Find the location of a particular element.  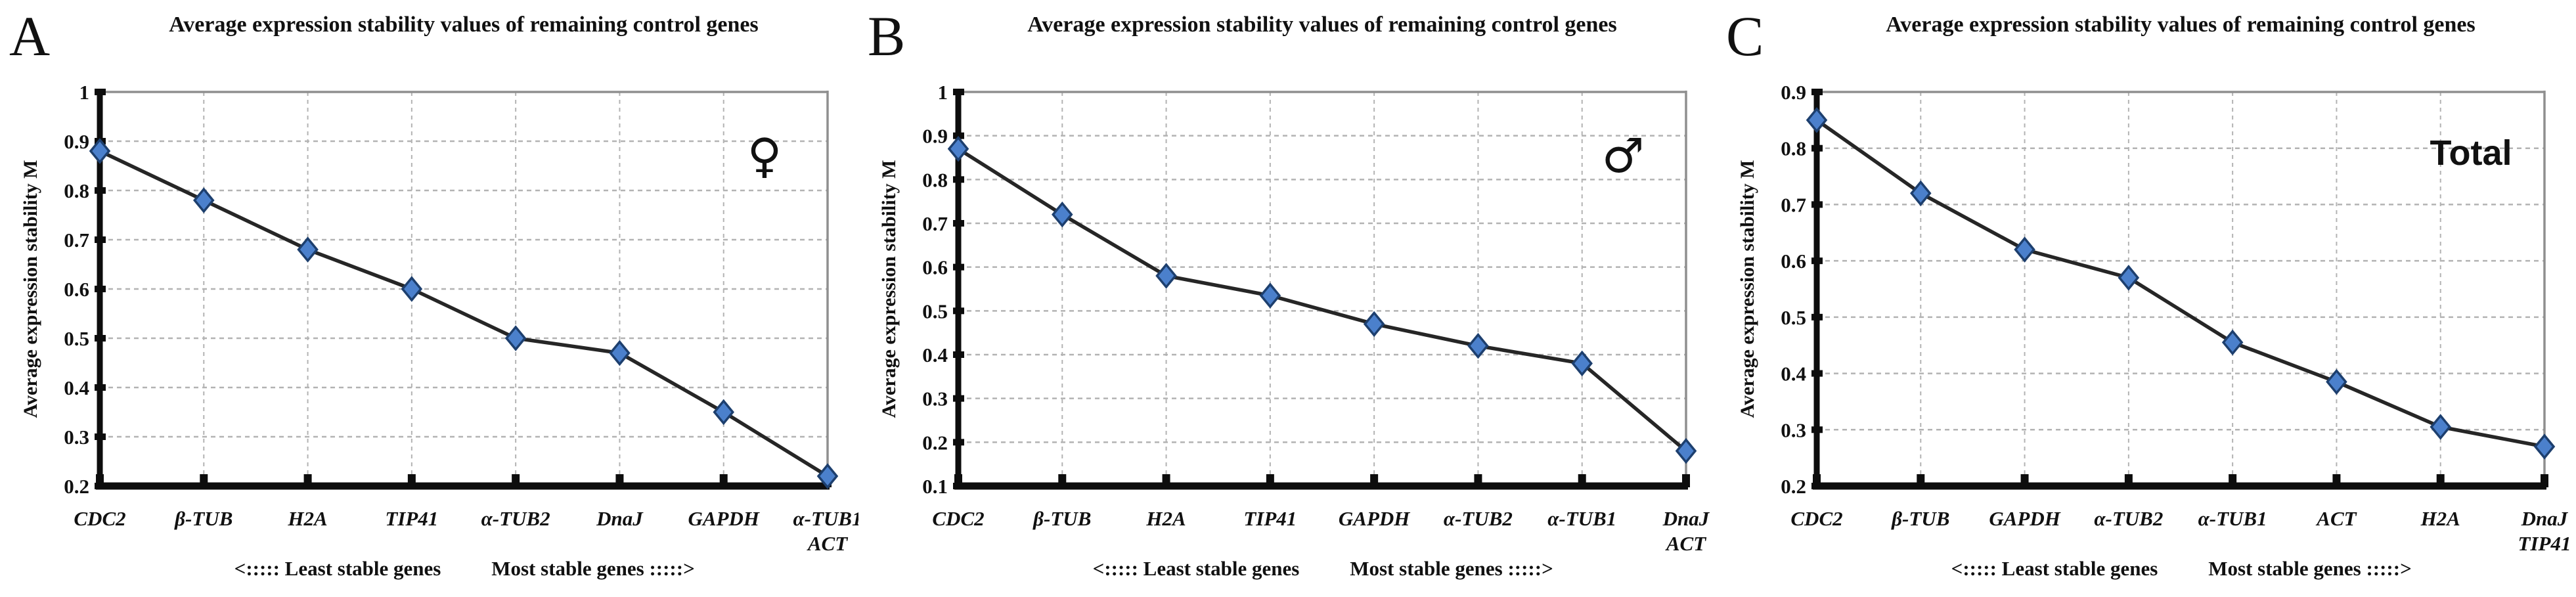

series-line is located at coordinates (1322, 300).